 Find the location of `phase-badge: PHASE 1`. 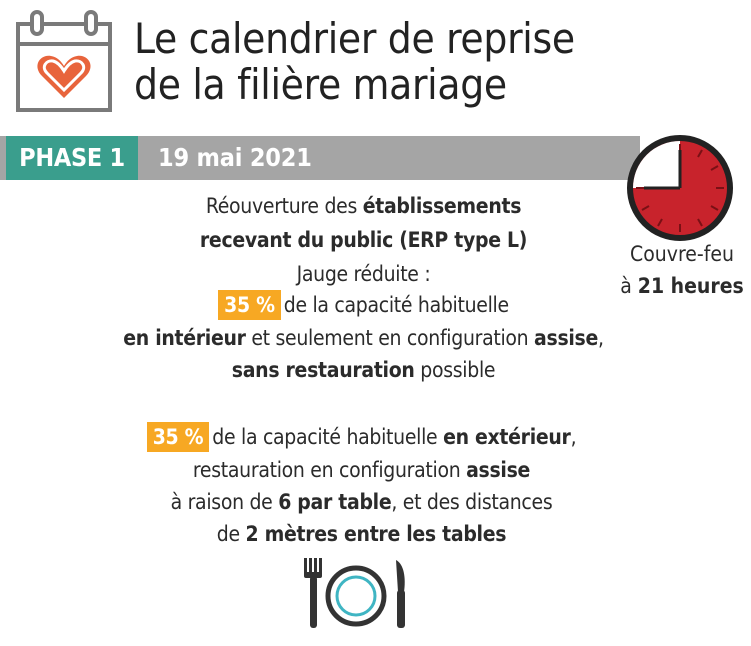

phase-badge: PHASE 1 is located at coordinates (72, 158).